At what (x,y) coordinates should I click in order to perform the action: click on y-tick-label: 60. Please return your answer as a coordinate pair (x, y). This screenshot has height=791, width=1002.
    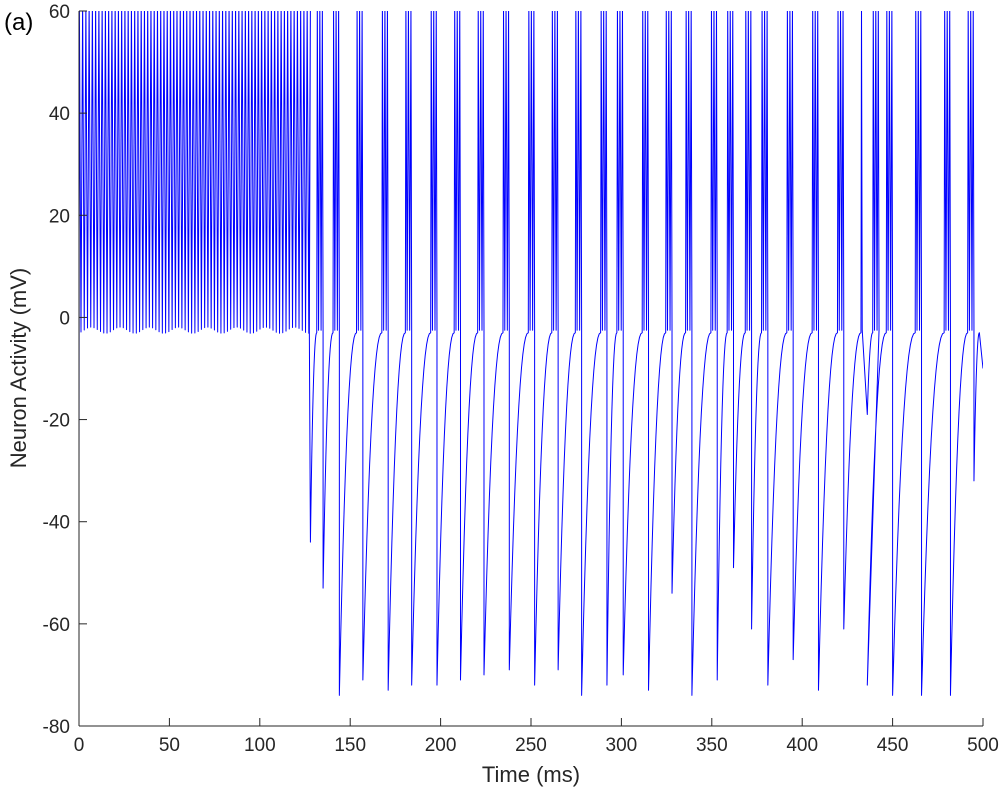
    Looking at the image, I should click on (59, 12).